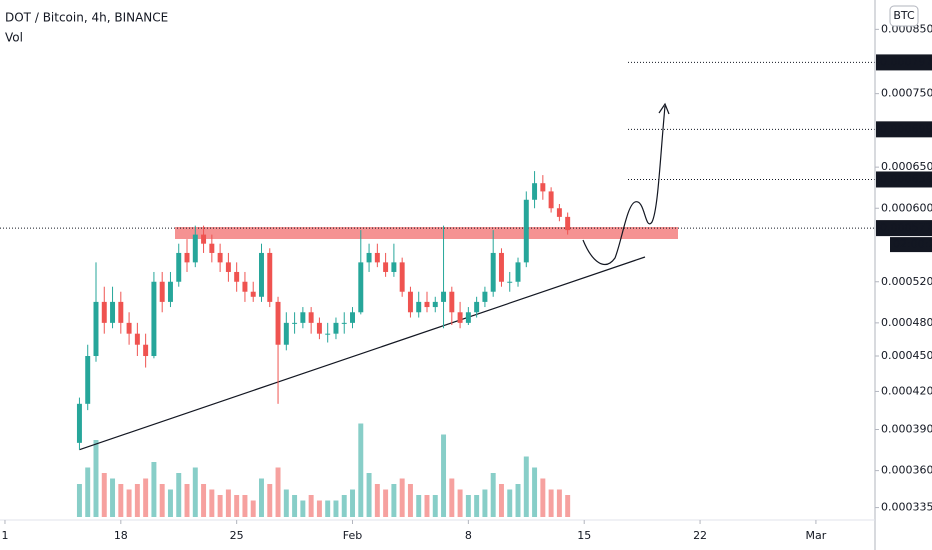 The image size is (932, 550). What do you see at coordinates (906, 207) in the screenshot?
I see `y-tick-label: 0.00060000` at bounding box center [906, 207].